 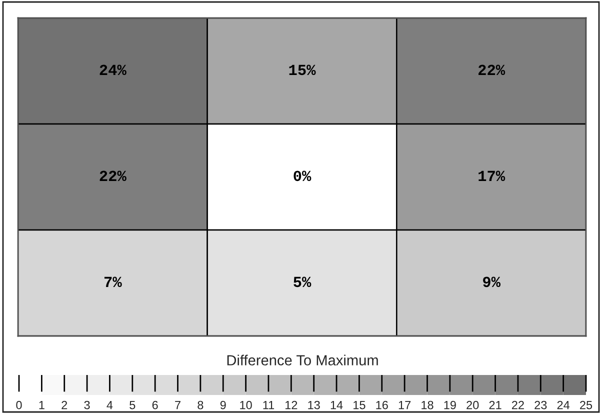 What do you see at coordinates (336, 405) in the screenshot?
I see `color-bar-label: 14` at bounding box center [336, 405].